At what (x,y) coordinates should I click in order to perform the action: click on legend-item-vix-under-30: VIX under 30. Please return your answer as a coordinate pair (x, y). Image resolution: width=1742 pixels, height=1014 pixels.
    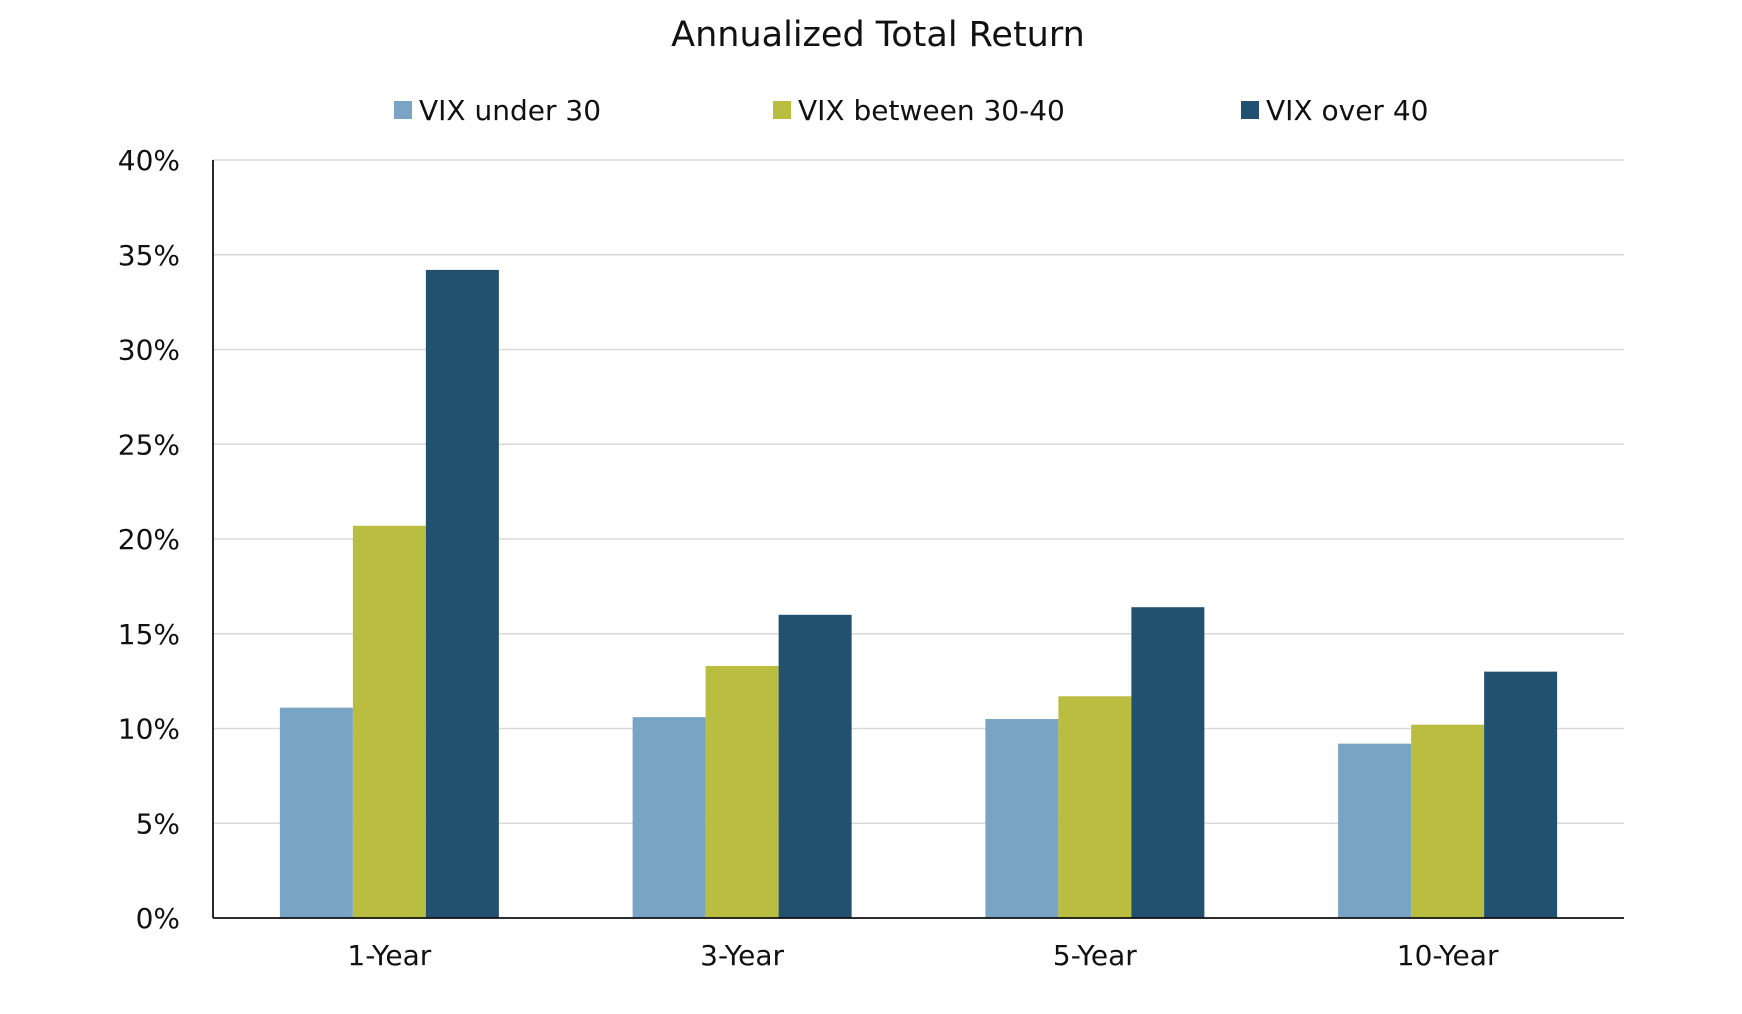
    Looking at the image, I should click on (497, 110).